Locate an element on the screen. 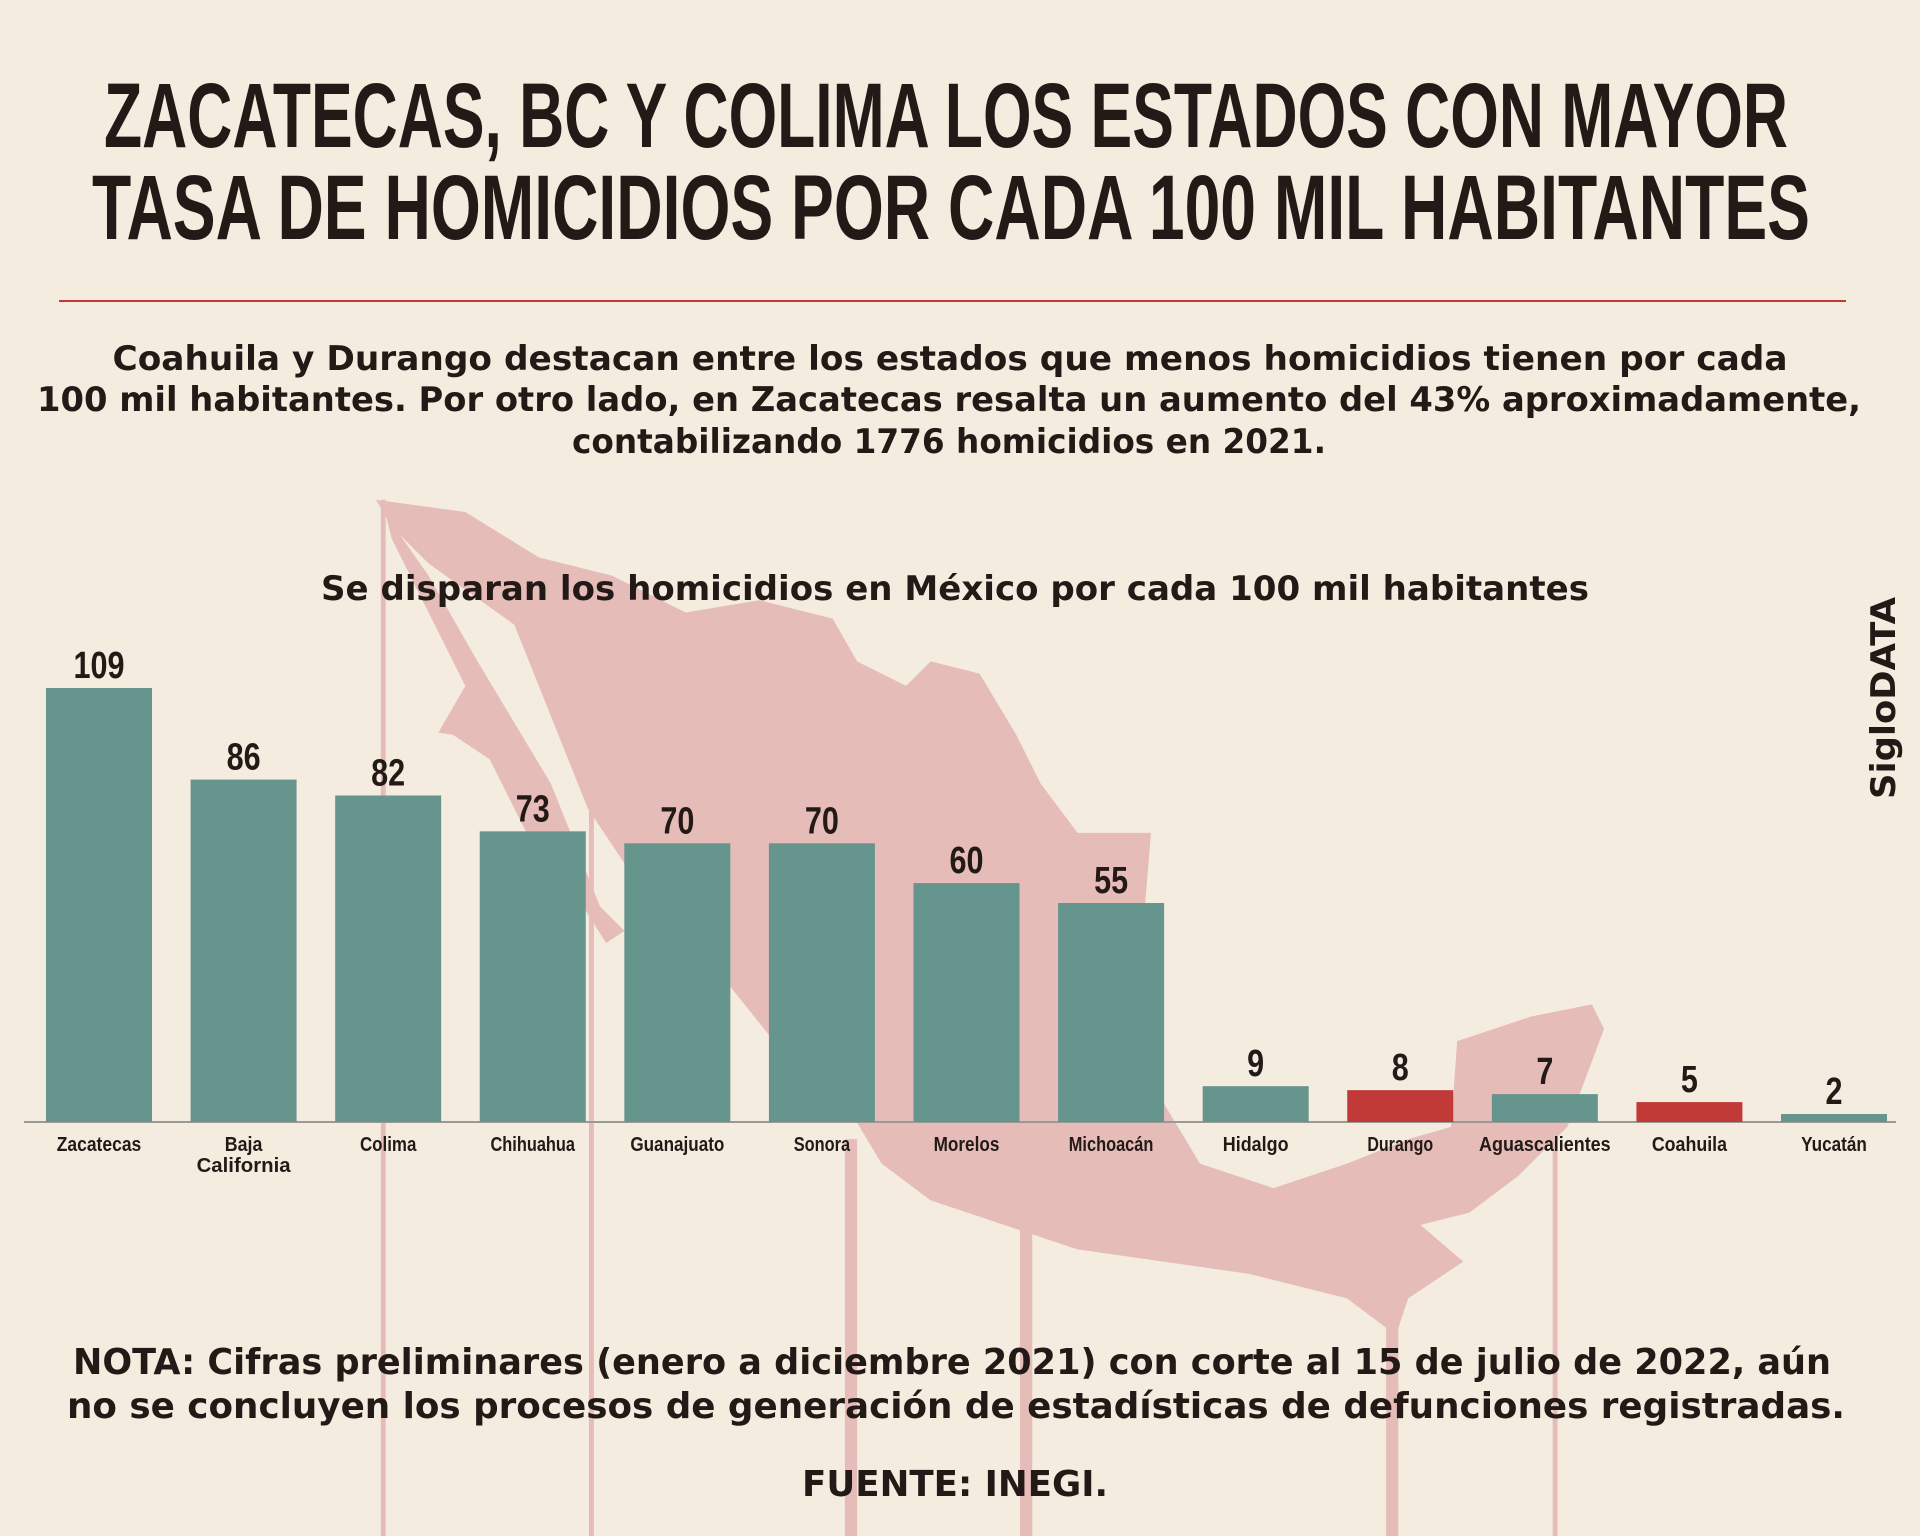  source-text: FUENTE: INEGI. is located at coordinates (955, 1484).